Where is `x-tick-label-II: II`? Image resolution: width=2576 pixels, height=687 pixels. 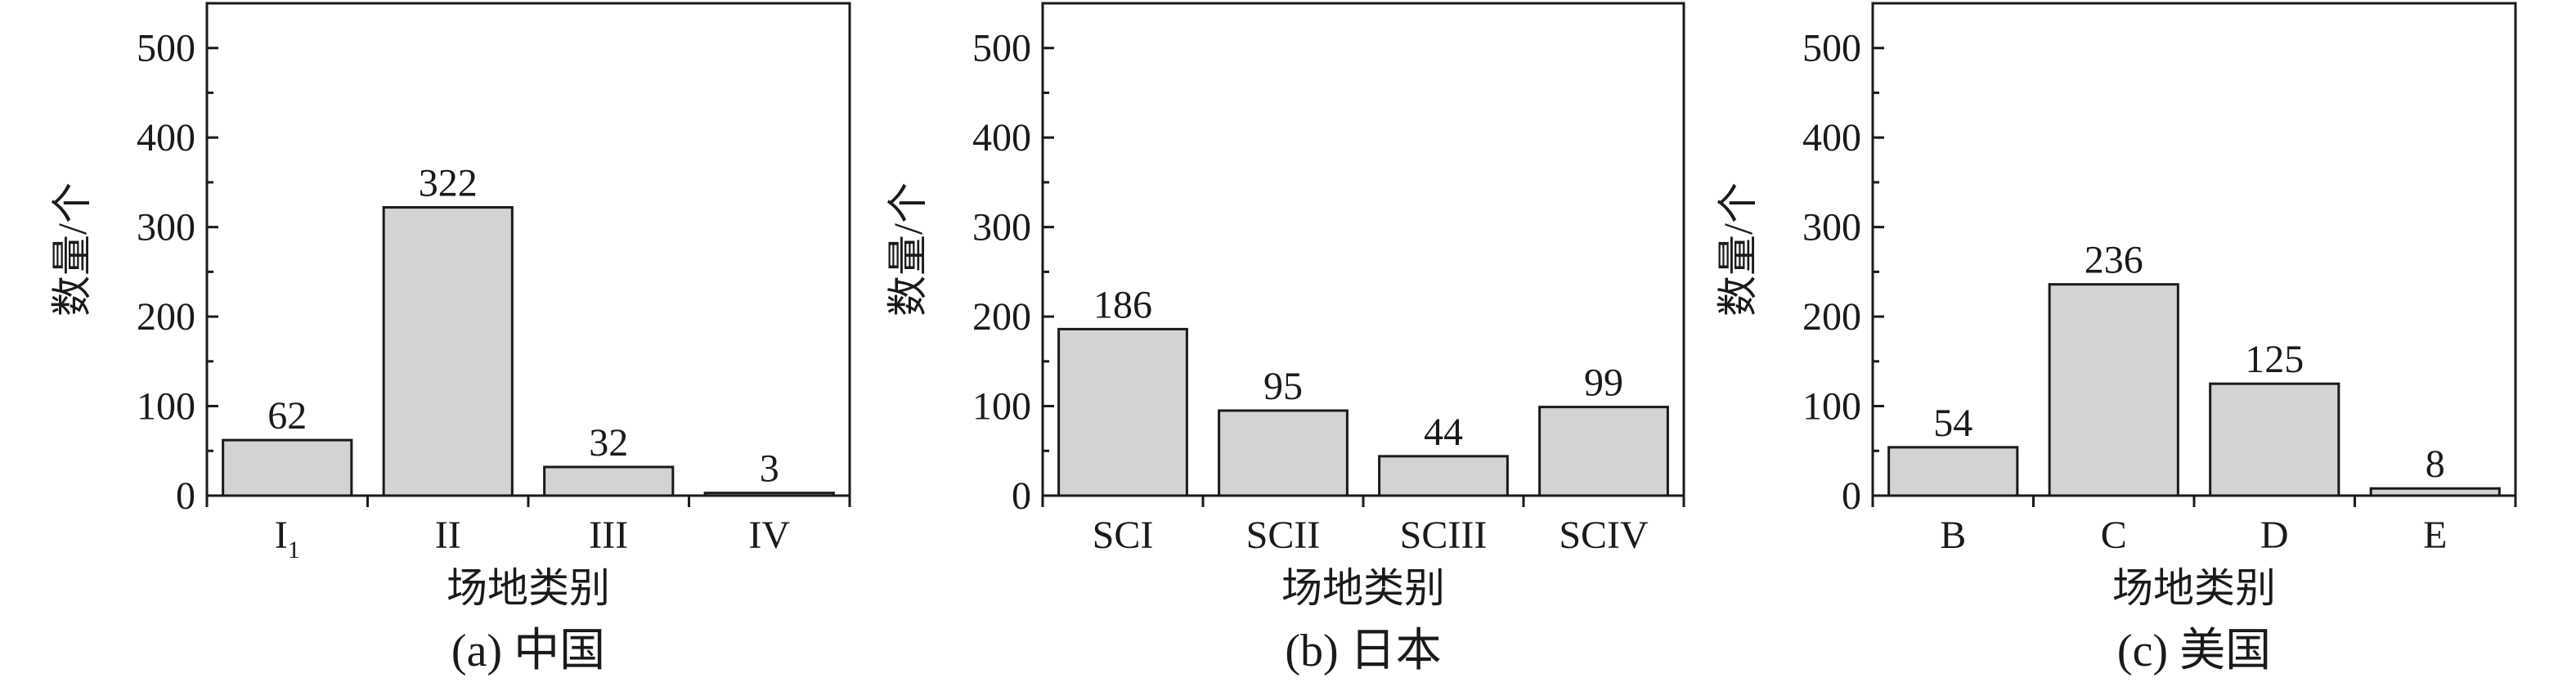
x-tick-label-II: II is located at coordinates (448, 535).